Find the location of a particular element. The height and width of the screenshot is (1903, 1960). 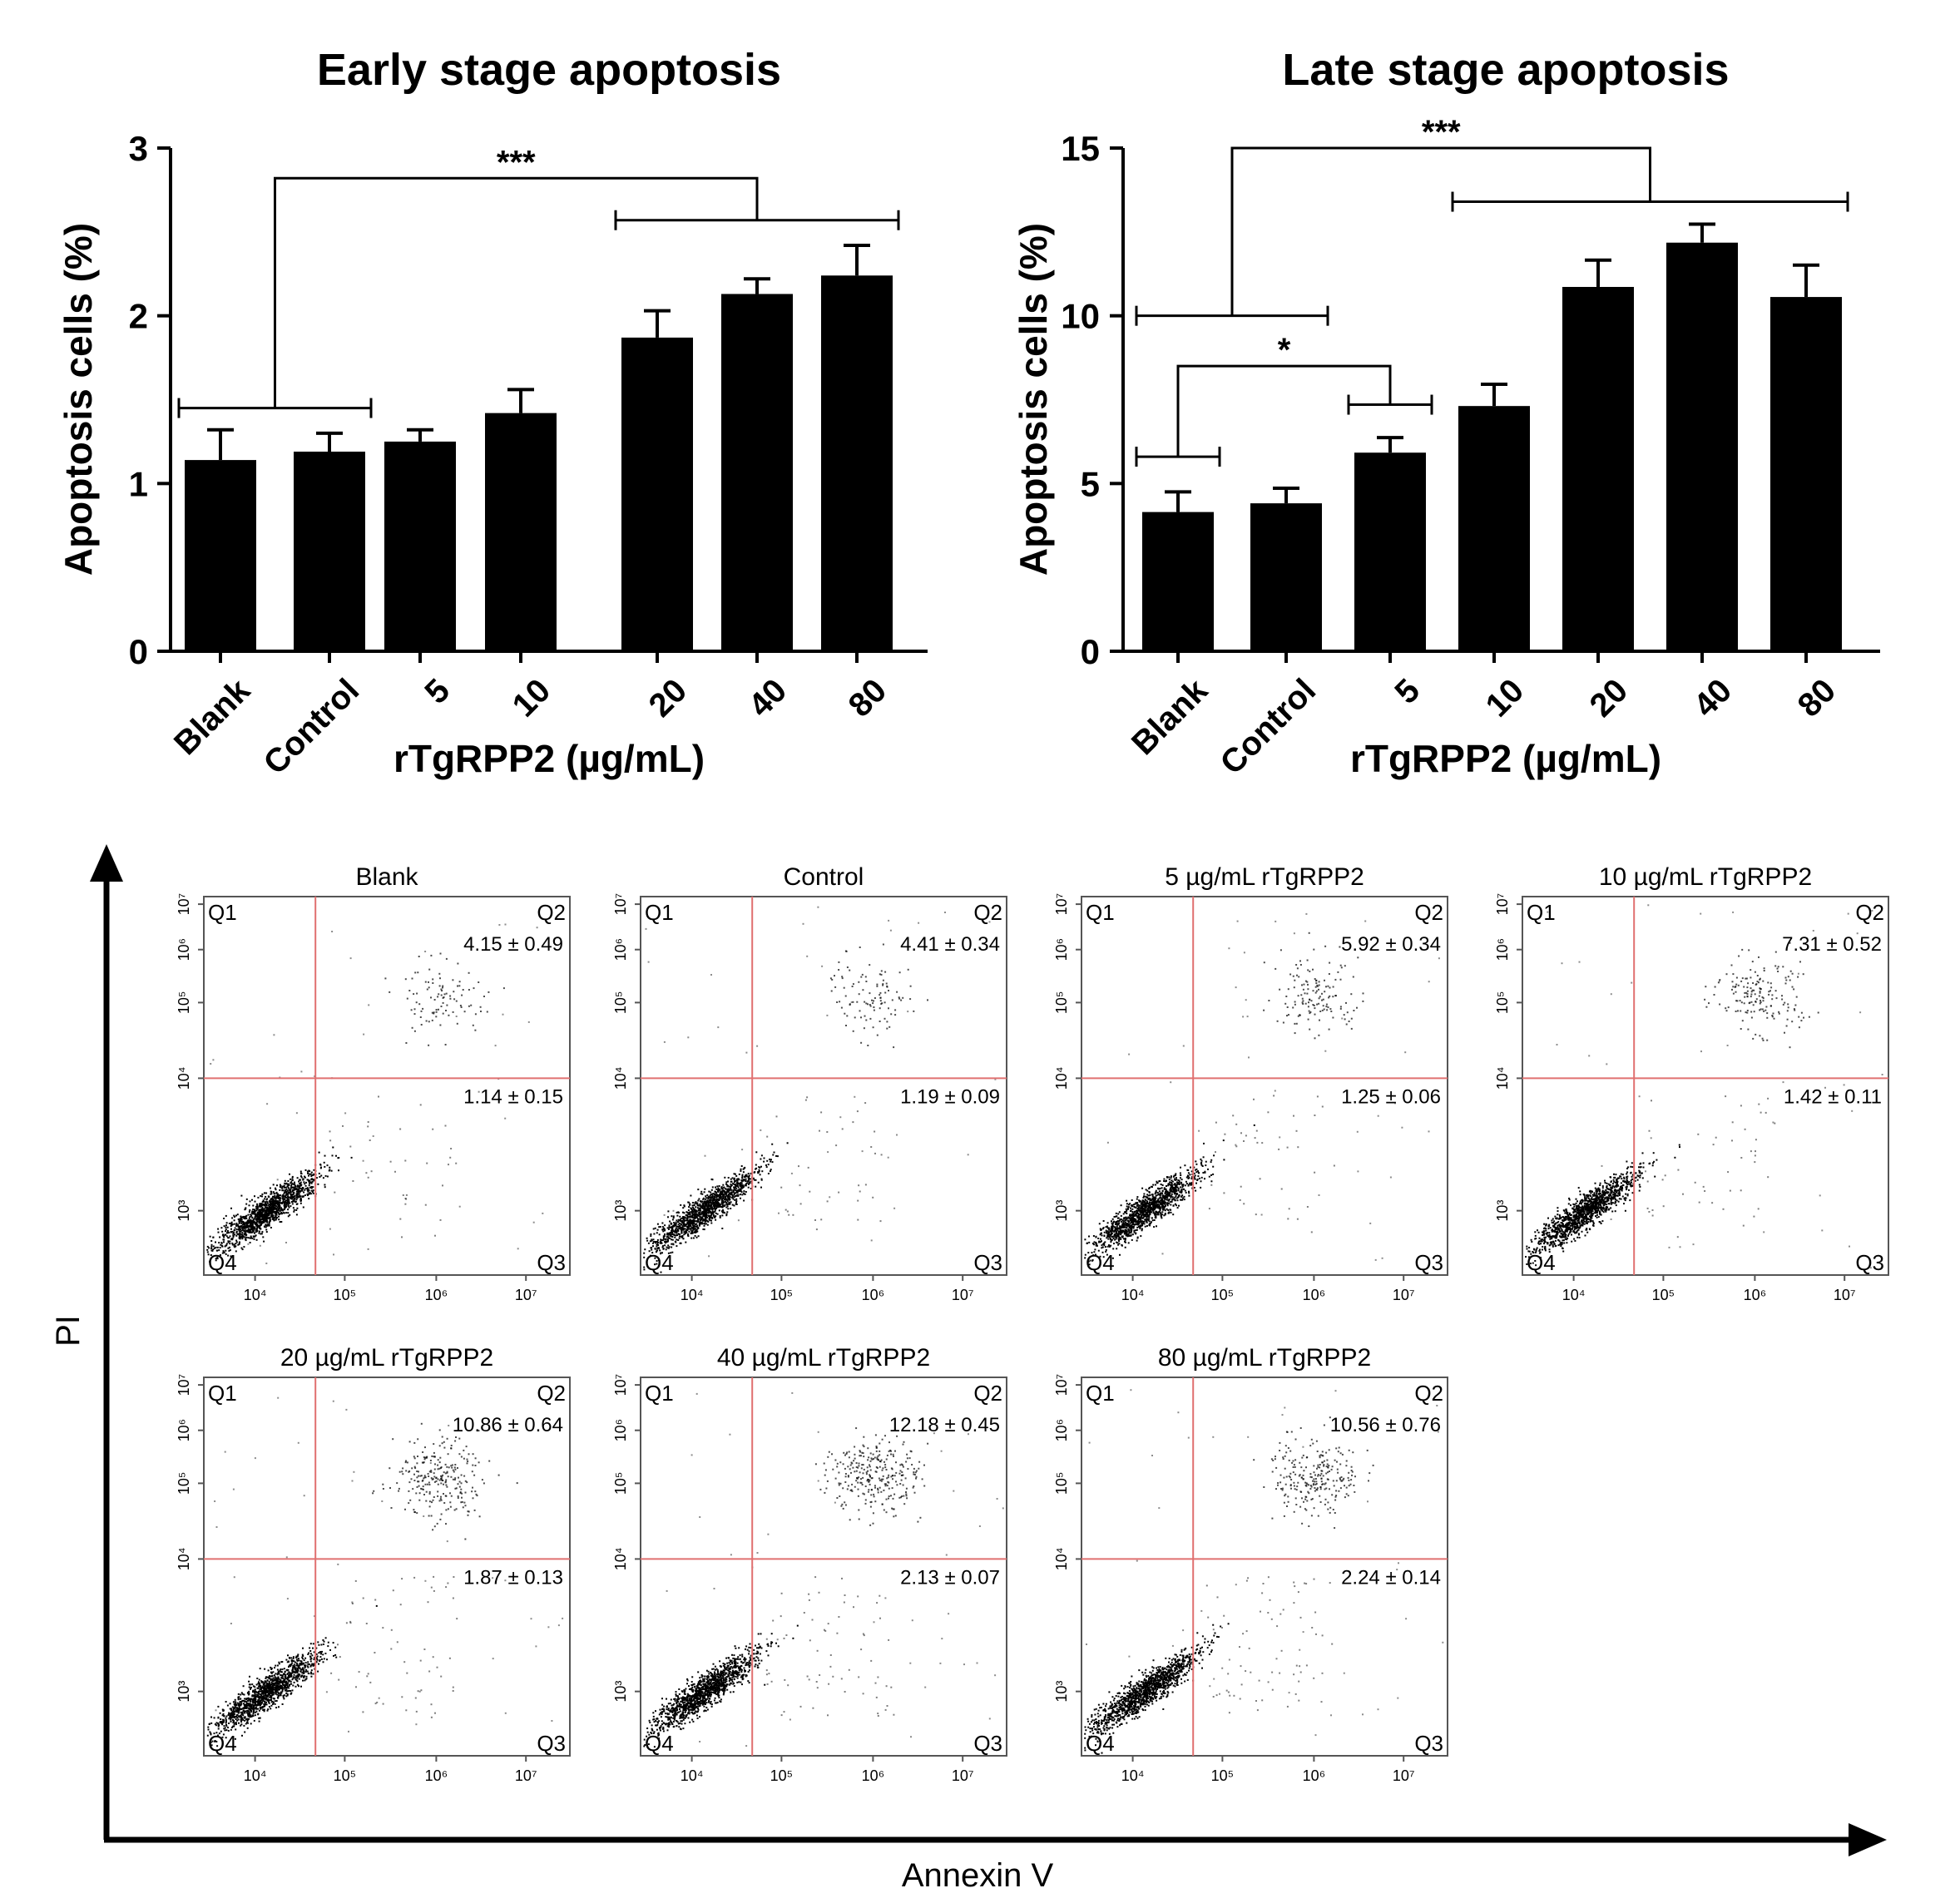

x-tick-label: 10⁵ is located at coordinates (1222, 1295).